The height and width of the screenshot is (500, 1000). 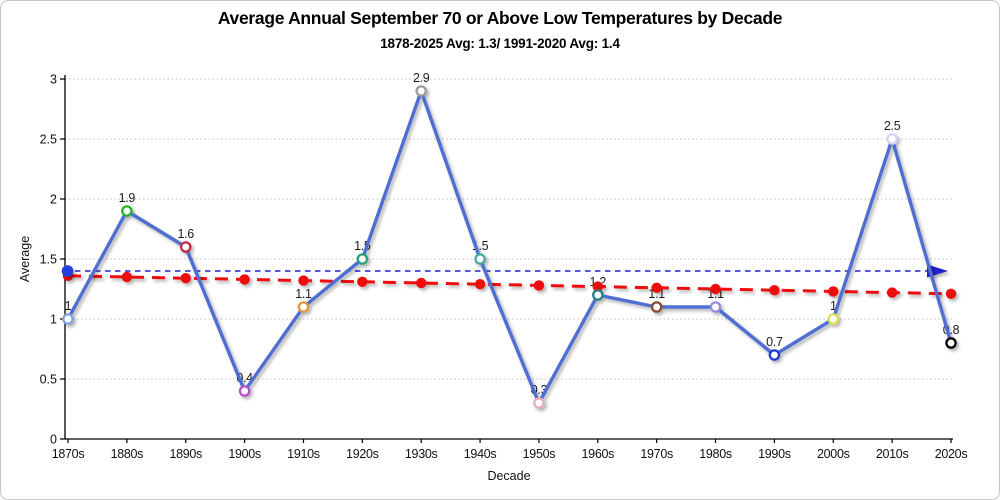 What do you see at coordinates (421, 454) in the screenshot?
I see `x-tick-label: 1930s` at bounding box center [421, 454].